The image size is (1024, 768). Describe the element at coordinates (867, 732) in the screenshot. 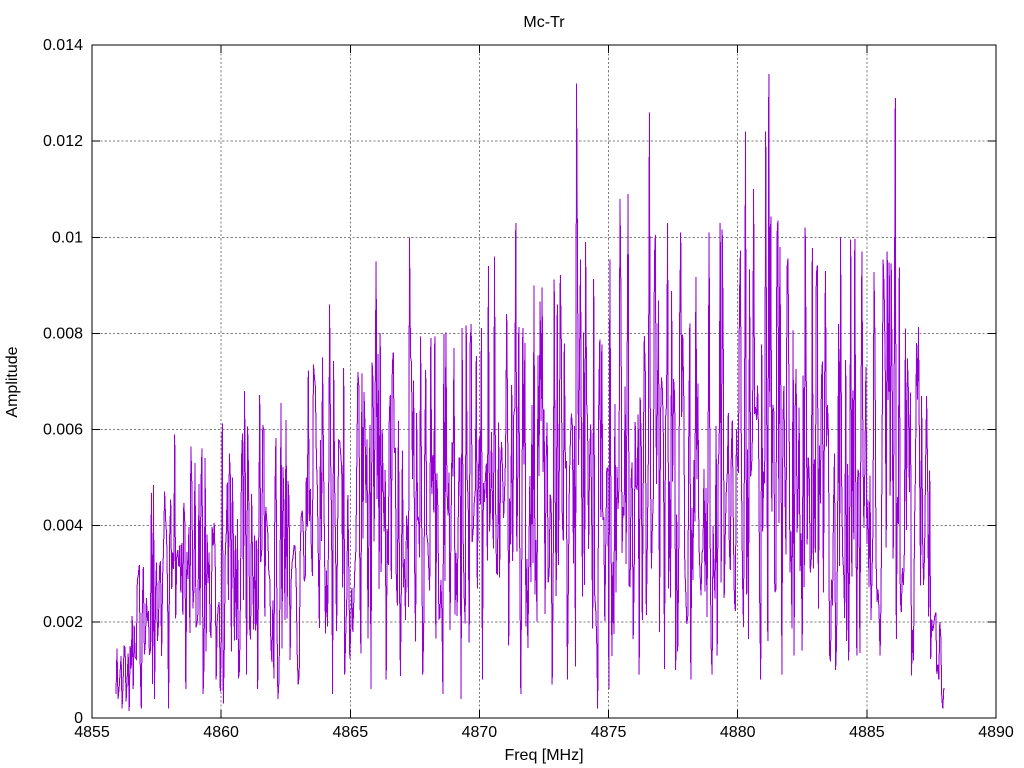

I see `svg-text: 4885` at that location.